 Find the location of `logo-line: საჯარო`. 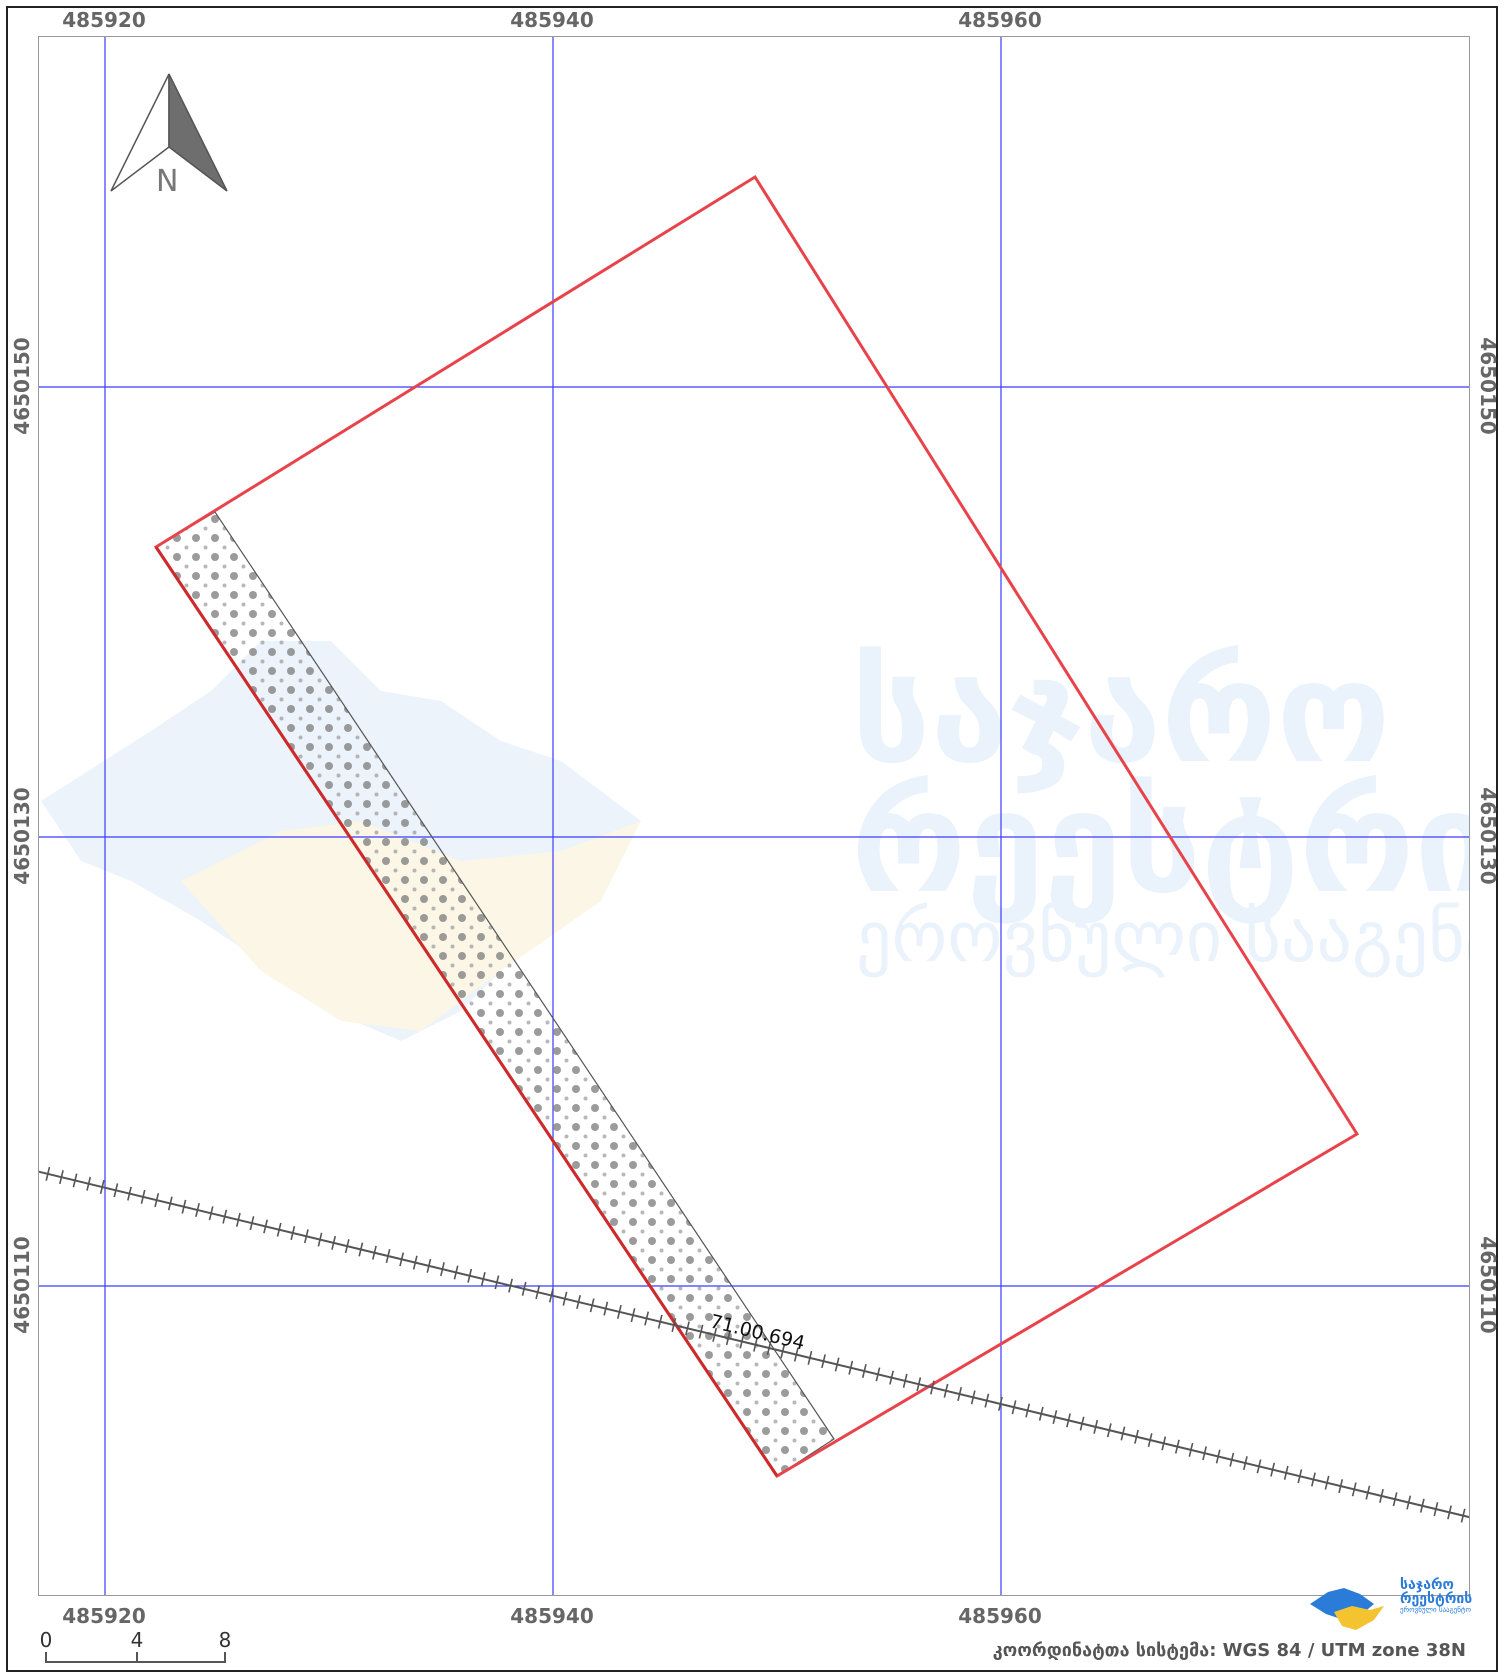

logo-line: საჯარო is located at coordinates (1427, 1585).